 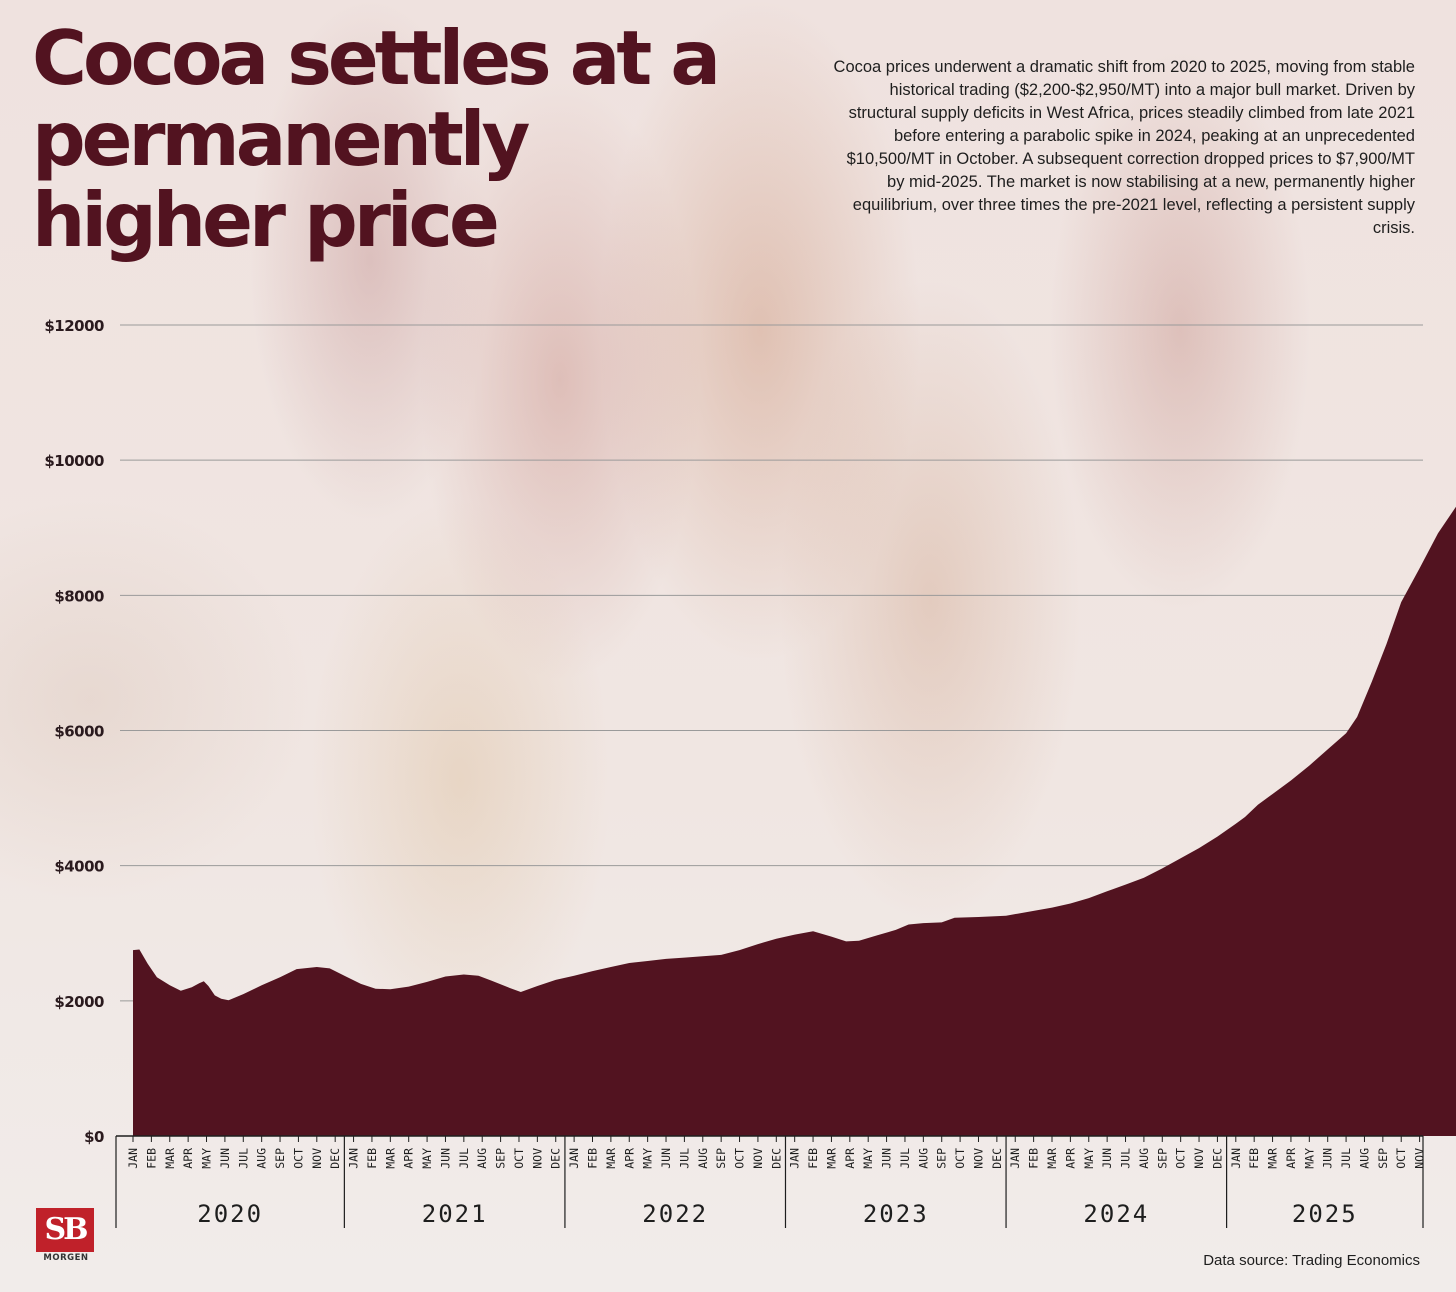 What do you see at coordinates (74, 326) in the screenshot?
I see `y-tick-label: $12000` at bounding box center [74, 326].